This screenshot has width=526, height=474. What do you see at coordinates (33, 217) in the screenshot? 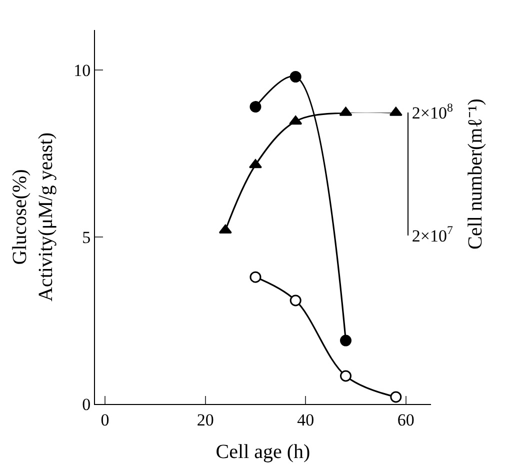
I see `y-axis-title: Glucose(%) Activity(μM/g yeast)` at bounding box center [33, 217].